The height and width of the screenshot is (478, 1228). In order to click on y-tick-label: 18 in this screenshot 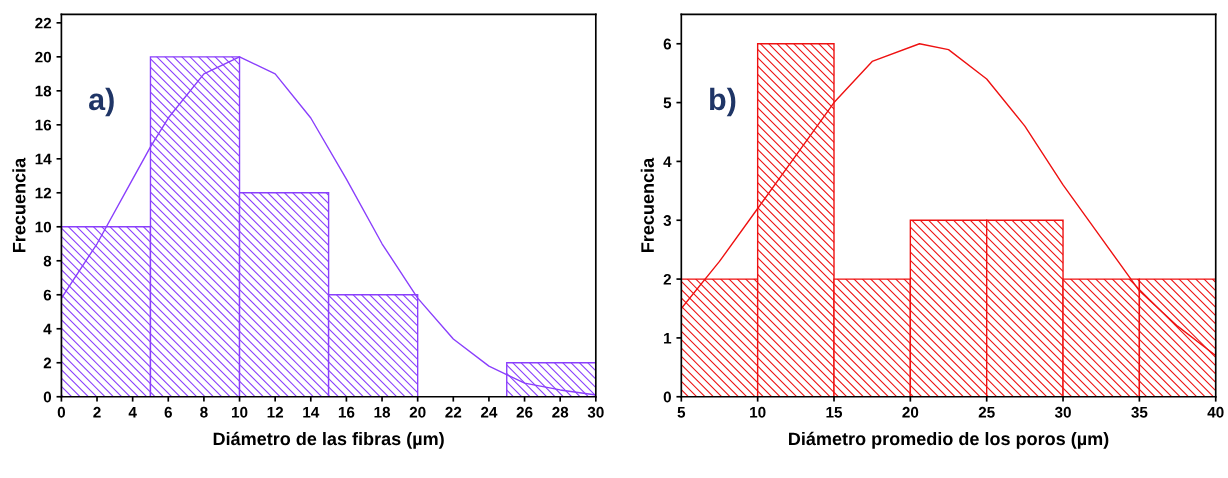, I will do `click(43, 91)`.